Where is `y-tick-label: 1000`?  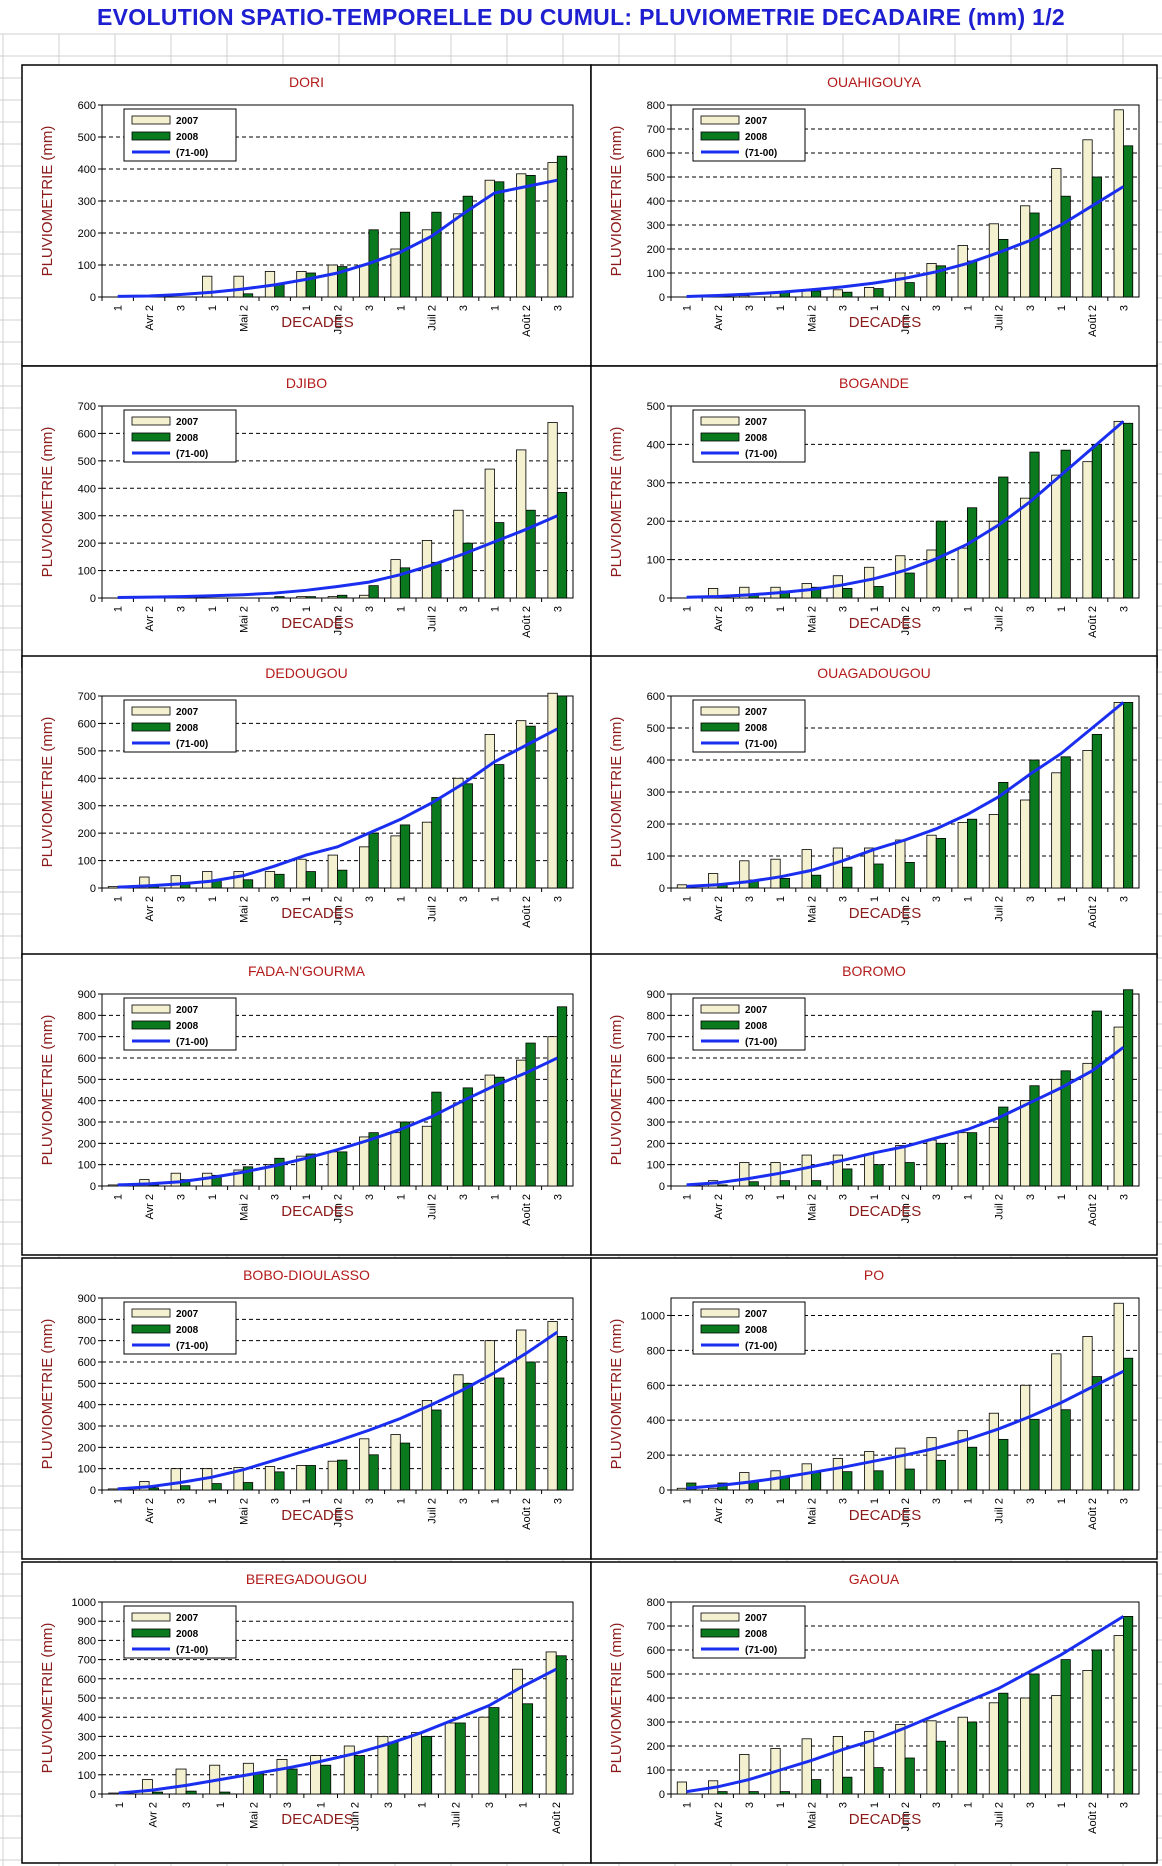
y-tick-label: 1000 is located at coordinates (653, 1316).